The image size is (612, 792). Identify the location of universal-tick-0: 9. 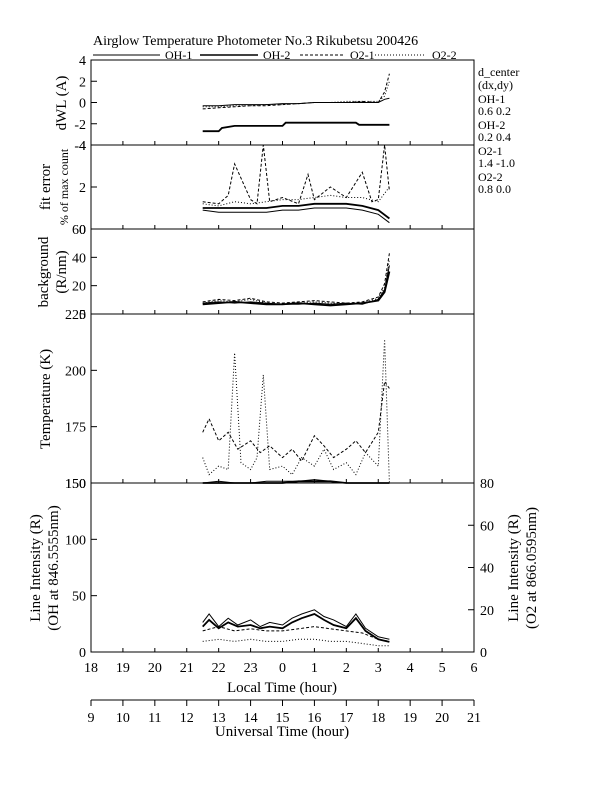
(91, 718).